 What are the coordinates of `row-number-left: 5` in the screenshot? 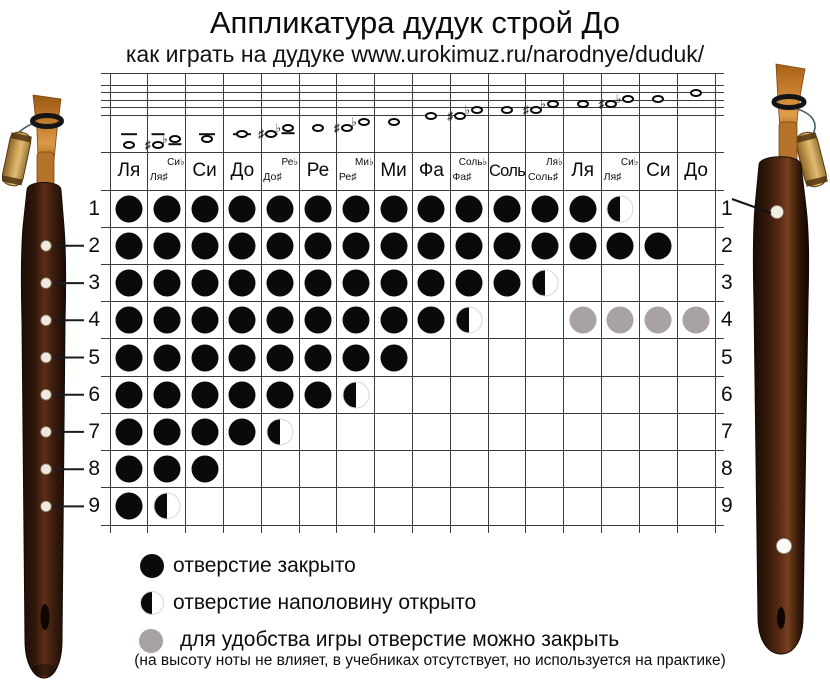 It's located at (94, 357).